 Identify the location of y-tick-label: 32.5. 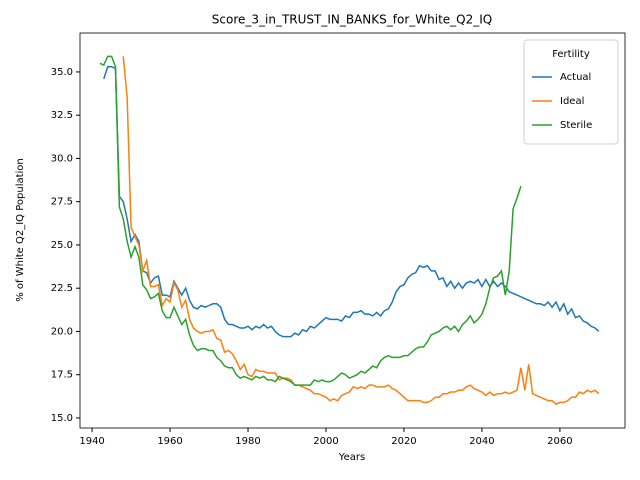
(62, 115).